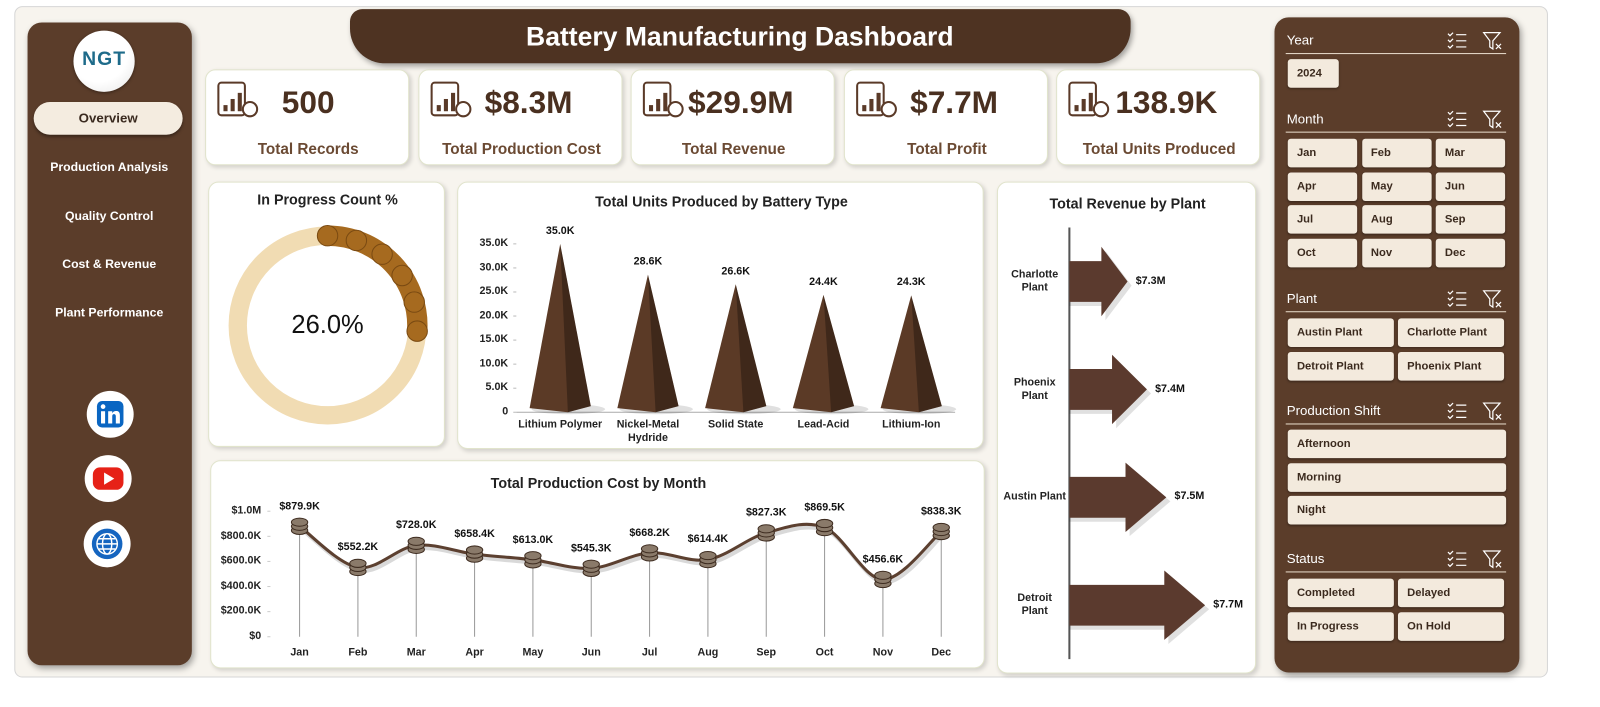  What do you see at coordinates (108, 118) in the screenshot?
I see `nav-item: Overview` at bounding box center [108, 118].